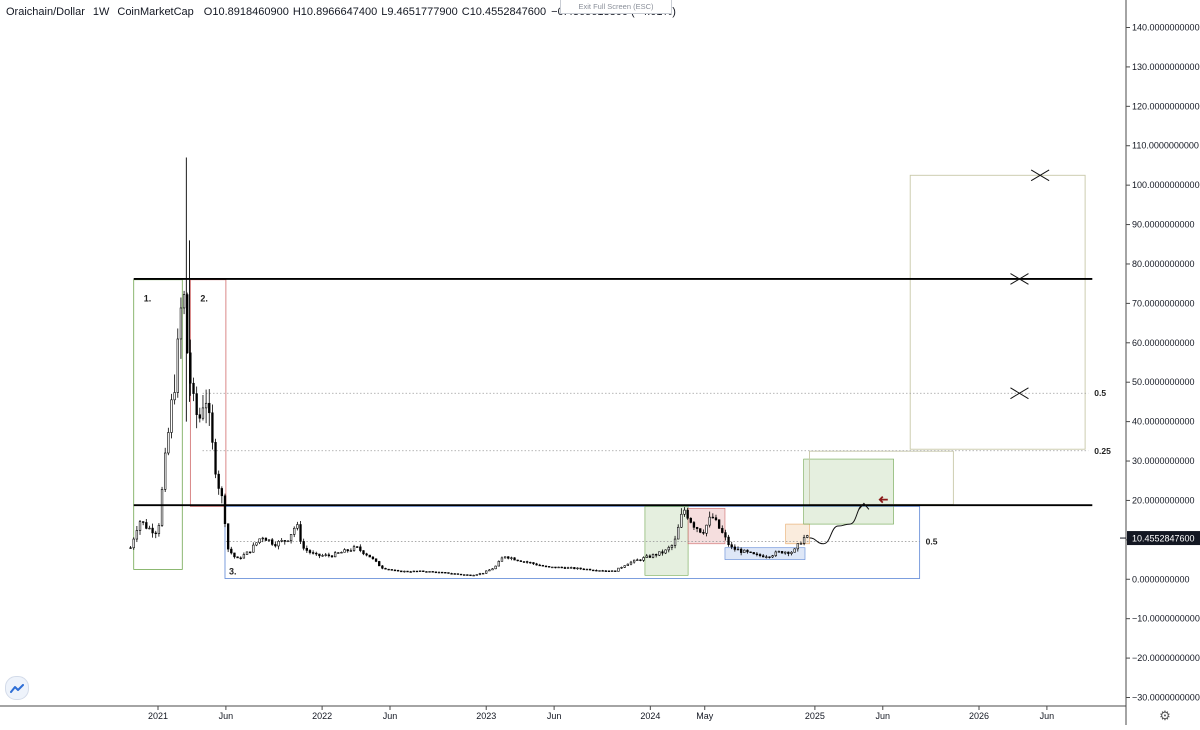  What do you see at coordinates (155, 12) in the screenshot?
I see `data-source: CoinMarketCap` at bounding box center [155, 12].